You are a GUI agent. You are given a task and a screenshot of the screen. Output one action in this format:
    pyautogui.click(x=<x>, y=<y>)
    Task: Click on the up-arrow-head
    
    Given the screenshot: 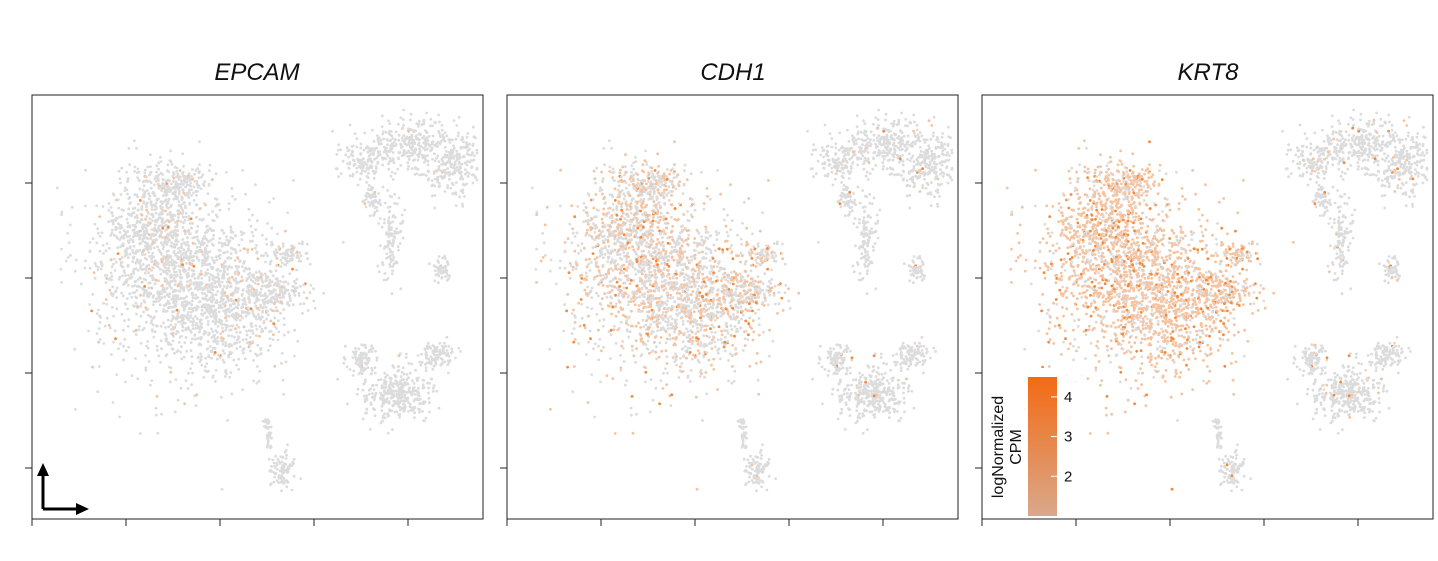 What is the action you would take?
    pyautogui.click(x=43, y=469)
    